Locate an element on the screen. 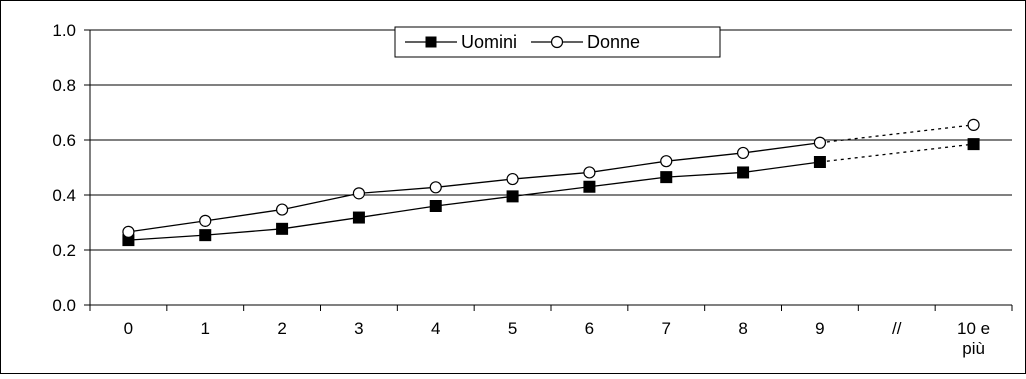  y-tick-label: 0.8 is located at coordinates (64, 85).